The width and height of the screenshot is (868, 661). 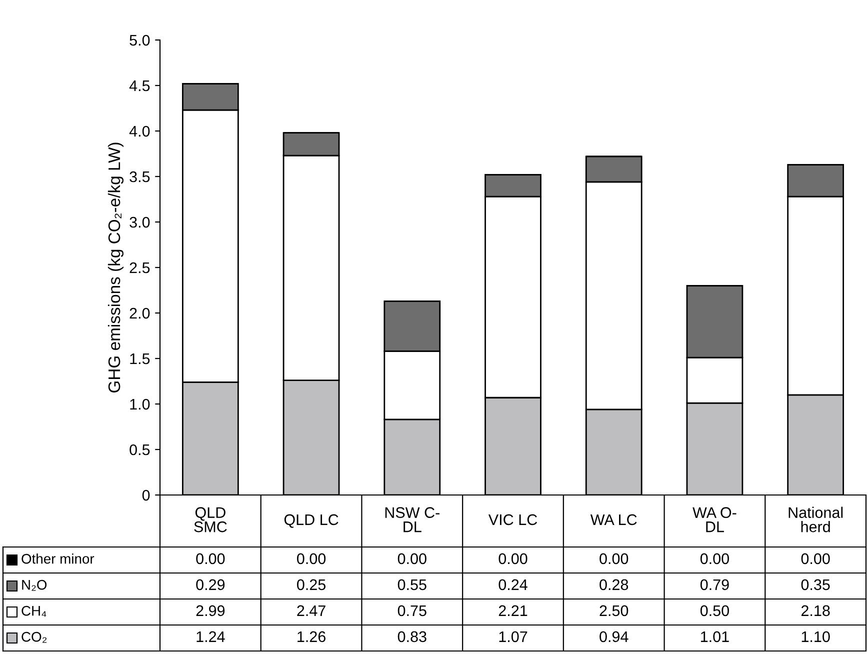 I want to click on legend-label: CO₂, so click(x=34, y=637).